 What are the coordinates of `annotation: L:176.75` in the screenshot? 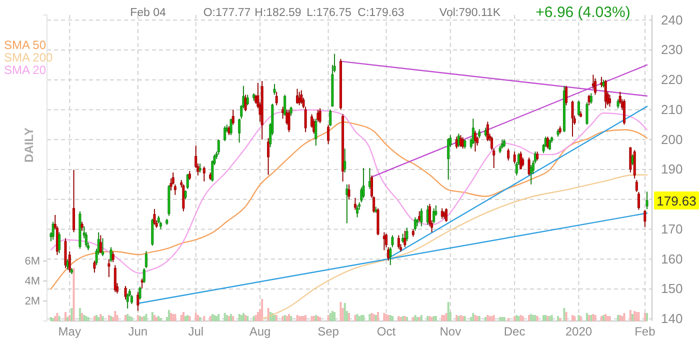 It's located at (329, 13).